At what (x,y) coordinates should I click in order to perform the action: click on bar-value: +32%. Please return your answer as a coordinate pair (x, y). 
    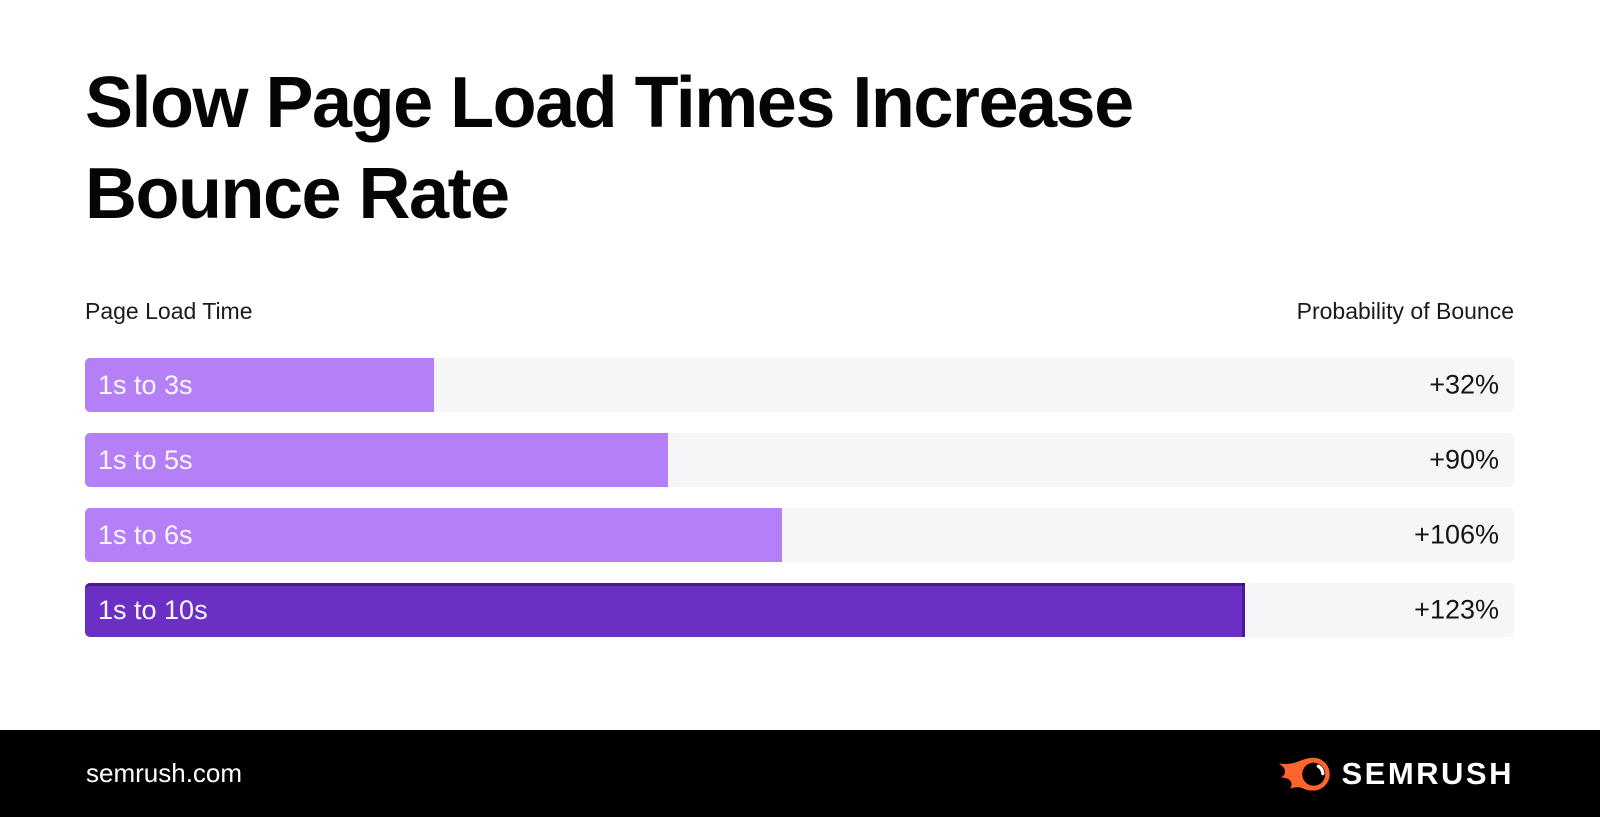
    Looking at the image, I should click on (1464, 384).